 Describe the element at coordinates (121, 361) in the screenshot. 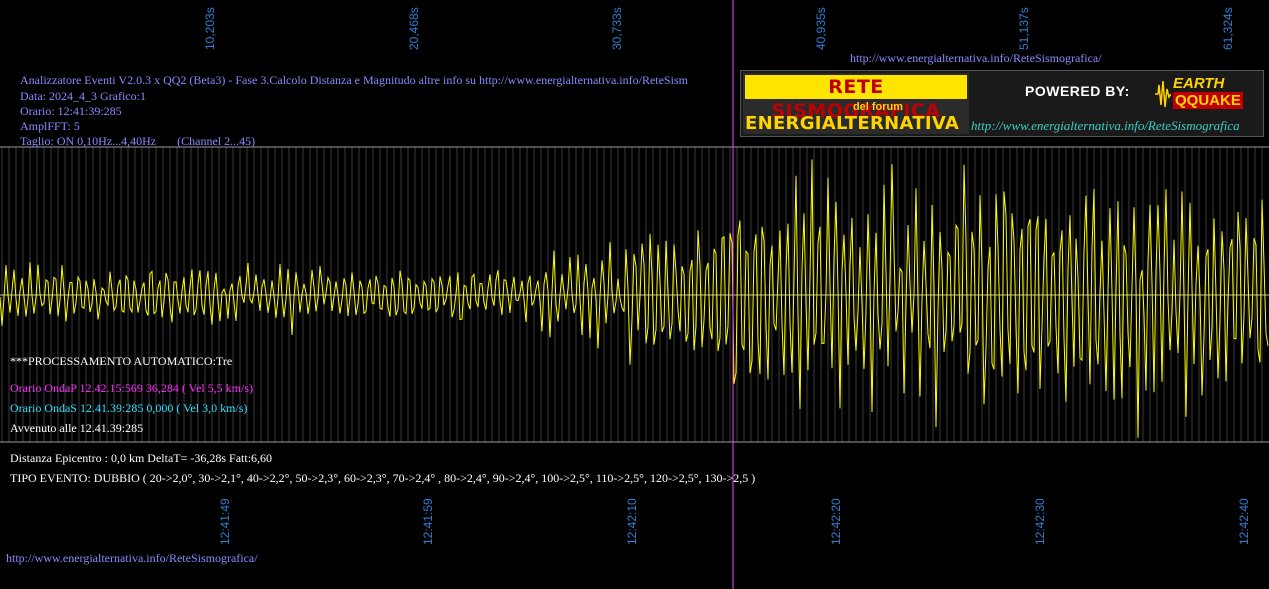

I see `processing-title: ***PROCESSAMENTO AUTOMATICO:Tre` at that location.